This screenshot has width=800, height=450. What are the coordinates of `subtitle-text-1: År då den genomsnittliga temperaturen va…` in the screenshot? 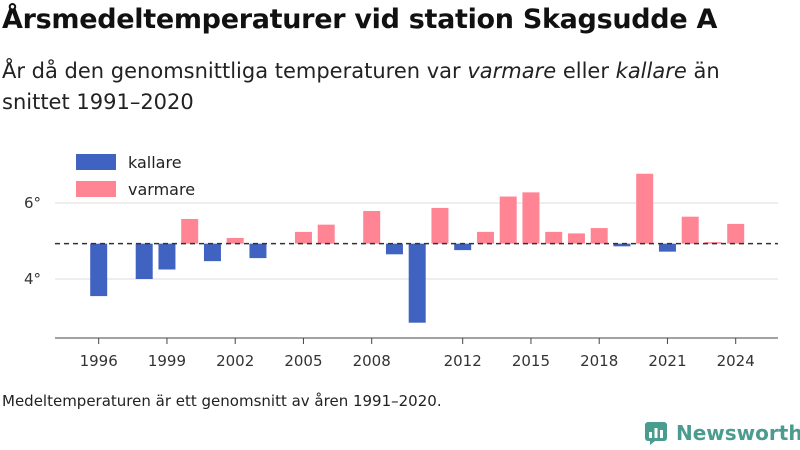 It's located at (235, 71).